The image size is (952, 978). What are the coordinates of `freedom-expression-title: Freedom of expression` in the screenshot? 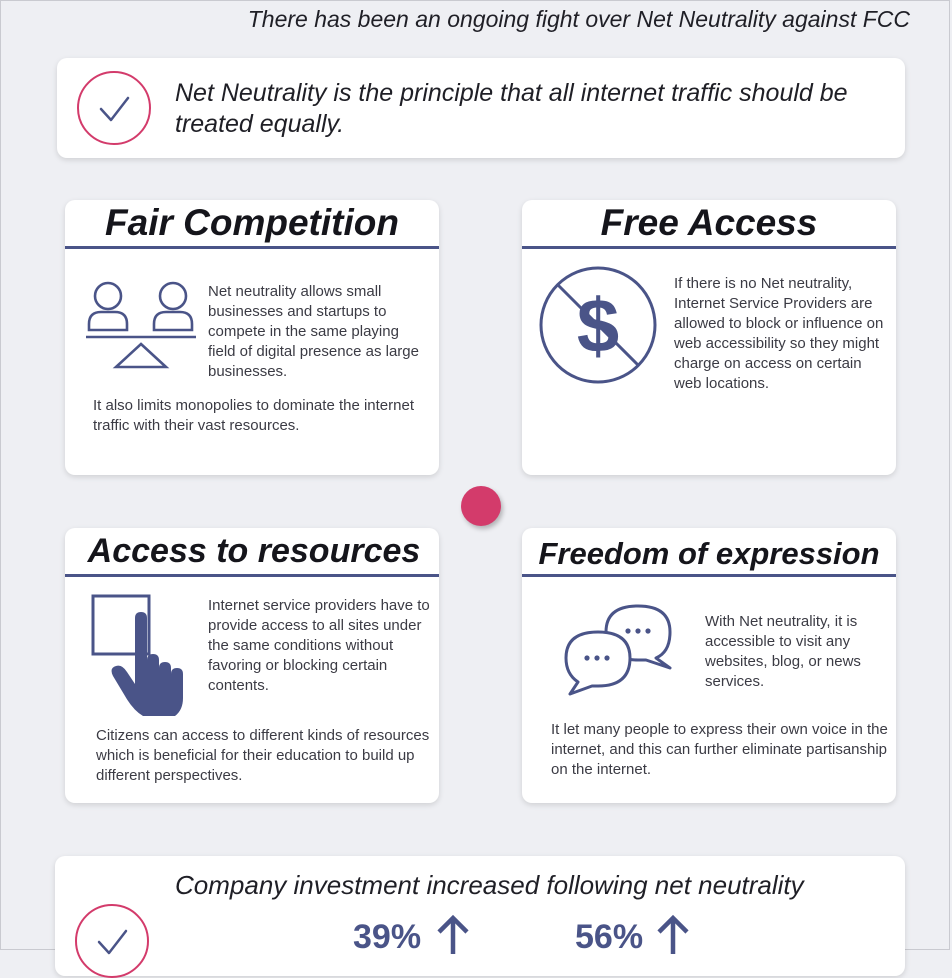 It's located at (709, 553).